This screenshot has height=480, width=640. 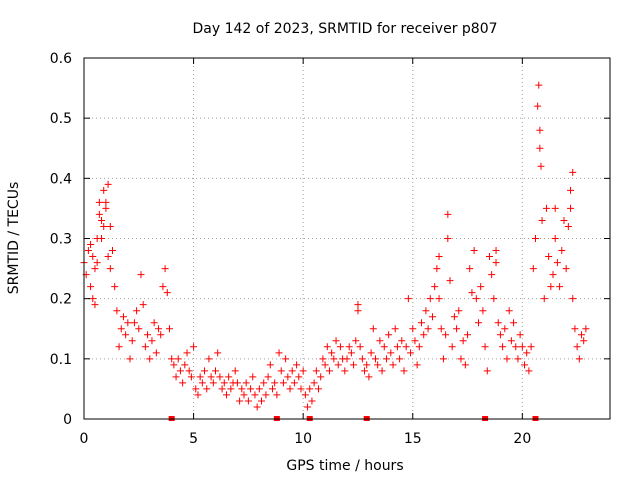 What do you see at coordinates (413, 439) in the screenshot?
I see `x-tick-label: 15` at bounding box center [413, 439].